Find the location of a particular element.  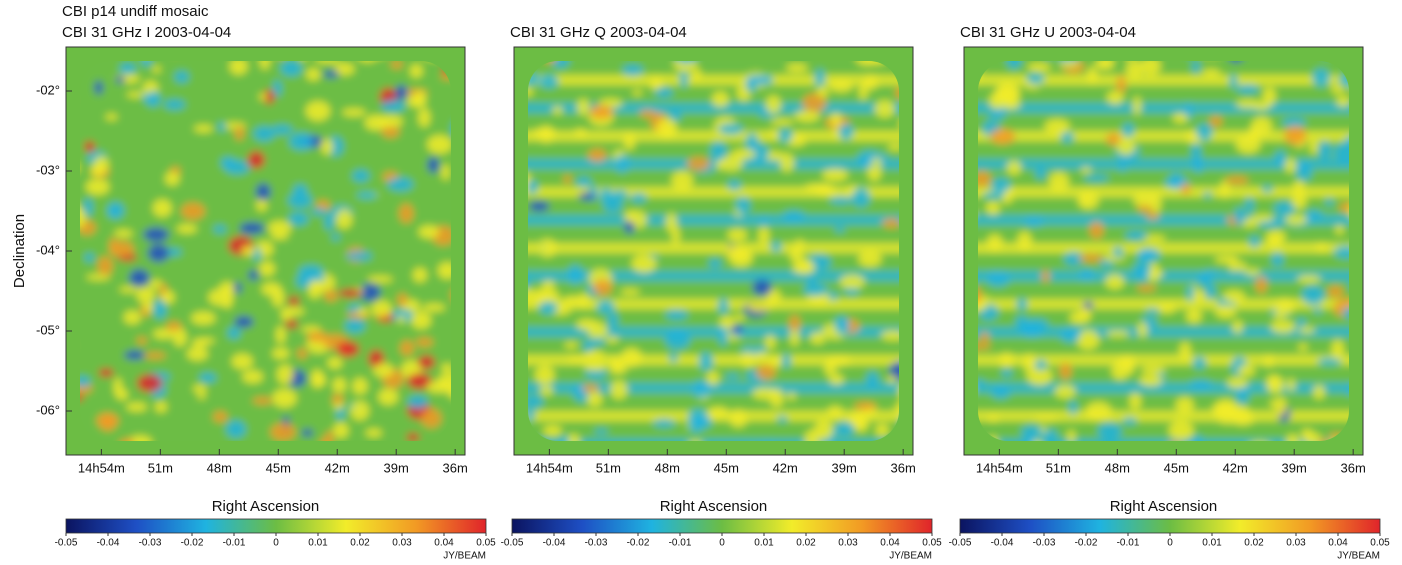

chart-title: CBI p14 undiff mosaic is located at coordinates (135, 11).